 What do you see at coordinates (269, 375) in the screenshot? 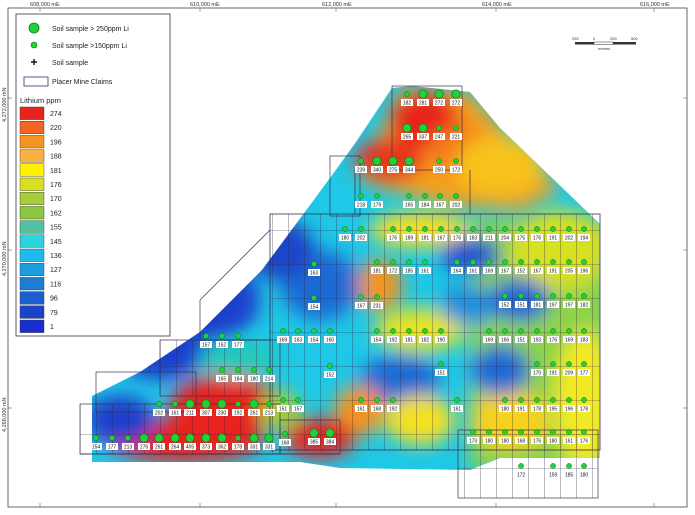
I see `soil-sample-point: 214` at bounding box center [269, 375].